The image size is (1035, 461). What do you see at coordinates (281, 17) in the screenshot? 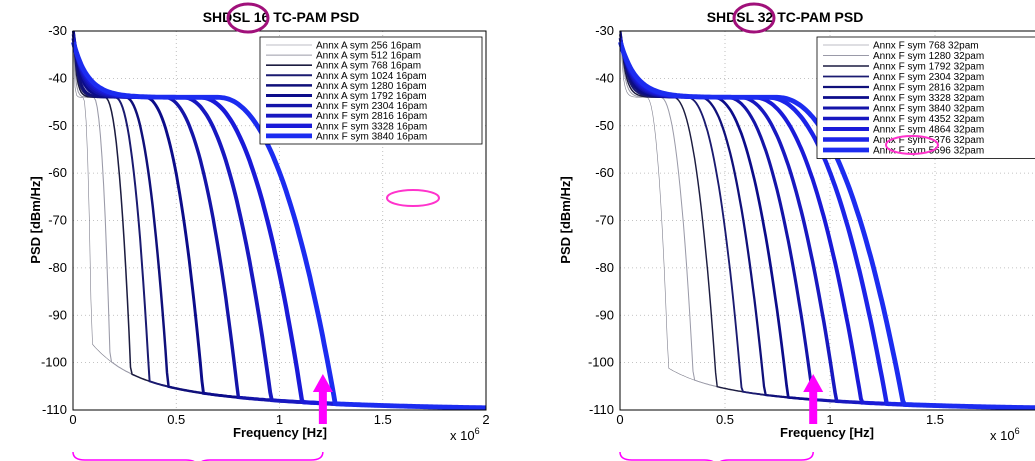
I see `chart-title: SHDSL 16 TC-PAM PSD` at bounding box center [281, 17].